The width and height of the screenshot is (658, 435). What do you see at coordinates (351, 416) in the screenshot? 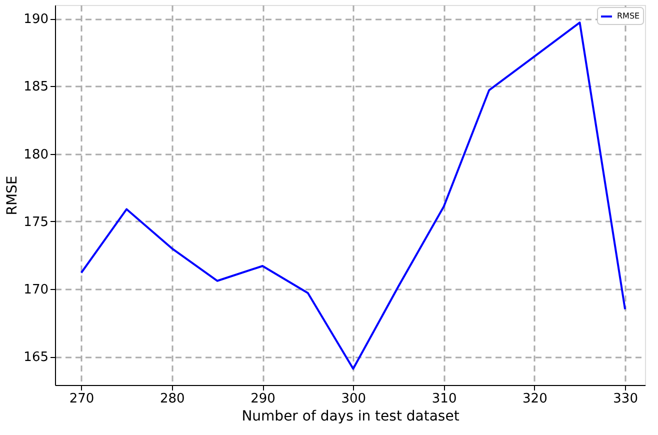
I see `x-axis-title: Number of days in test dataset` at bounding box center [351, 416].